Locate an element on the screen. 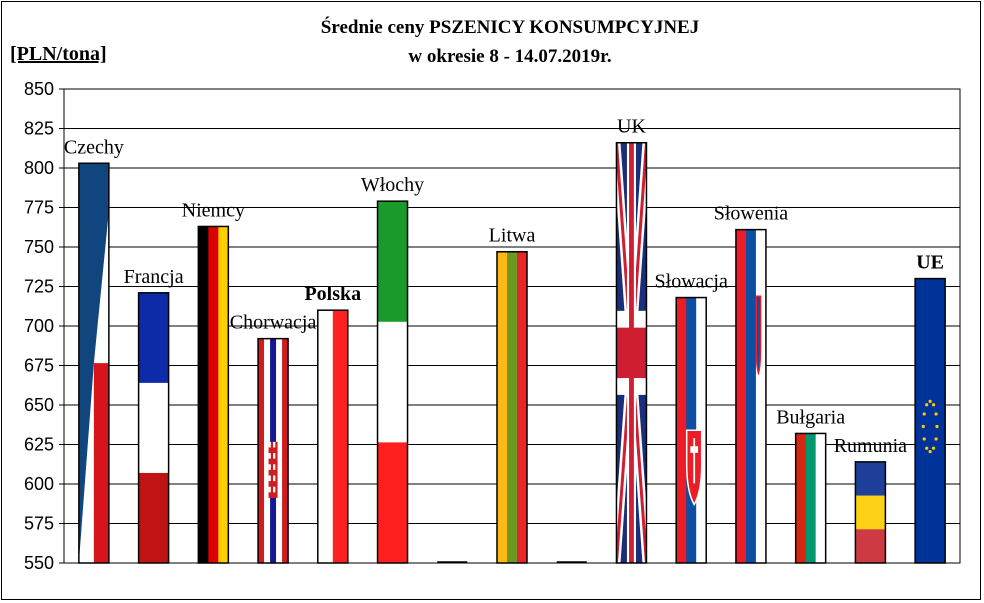 This screenshot has height=603, width=984. y-axis: 550 575 600 625 650 675 700 725 750 775 800 825 850 is located at coordinates (44, 326).